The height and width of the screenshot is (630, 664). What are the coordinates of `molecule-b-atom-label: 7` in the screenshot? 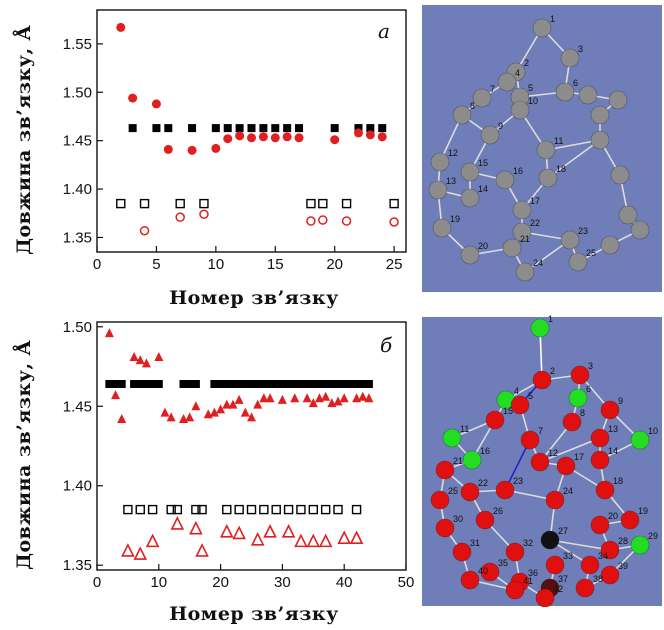 It's located at (540, 431).